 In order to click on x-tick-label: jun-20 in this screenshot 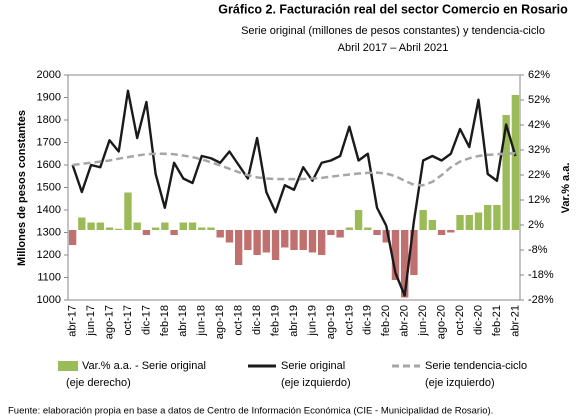, I will do `click(423, 321)`.